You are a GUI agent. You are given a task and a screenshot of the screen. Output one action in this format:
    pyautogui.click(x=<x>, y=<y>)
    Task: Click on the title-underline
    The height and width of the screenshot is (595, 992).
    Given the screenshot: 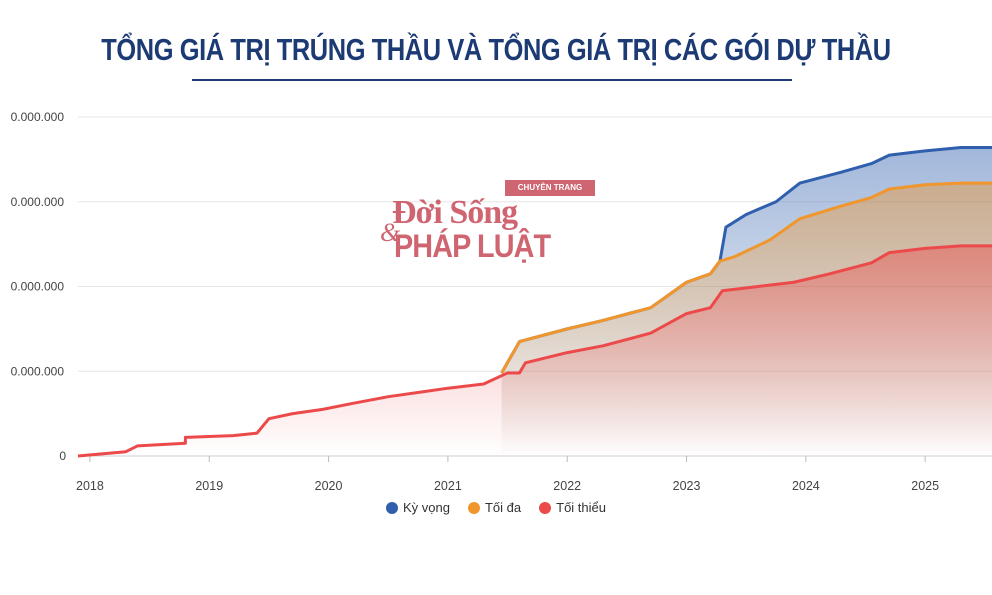 What is the action you would take?
    pyautogui.click(x=492, y=80)
    